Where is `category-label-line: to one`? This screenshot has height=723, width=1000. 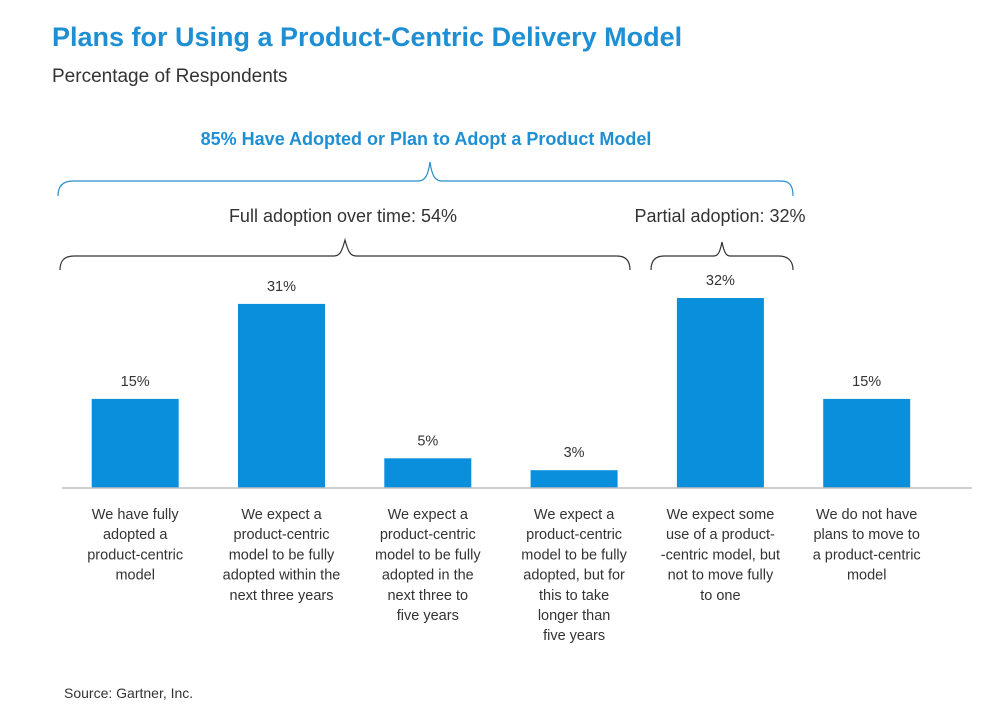 category-label-line: to one is located at coordinates (720, 596).